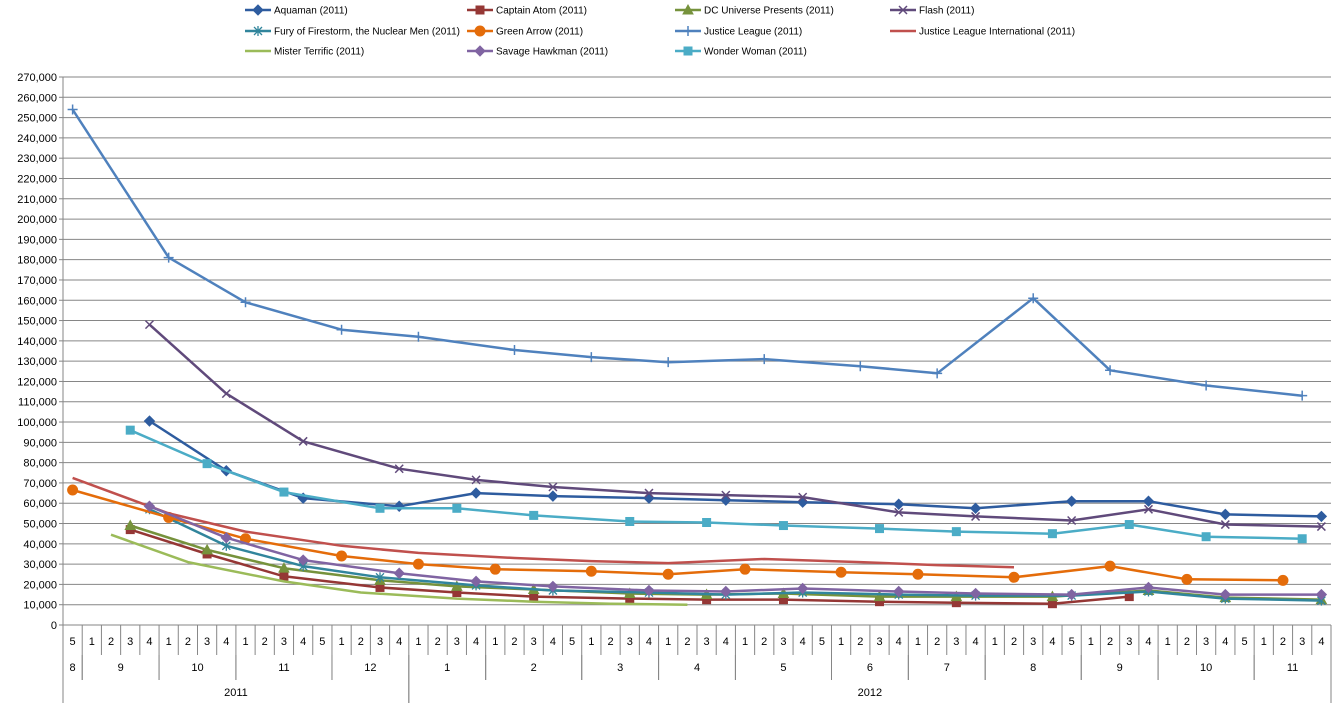  What do you see at coordinates (37, 362) in the screenshot?
I see `y-tick-label: 130,000` at bounding box center [37, 362].